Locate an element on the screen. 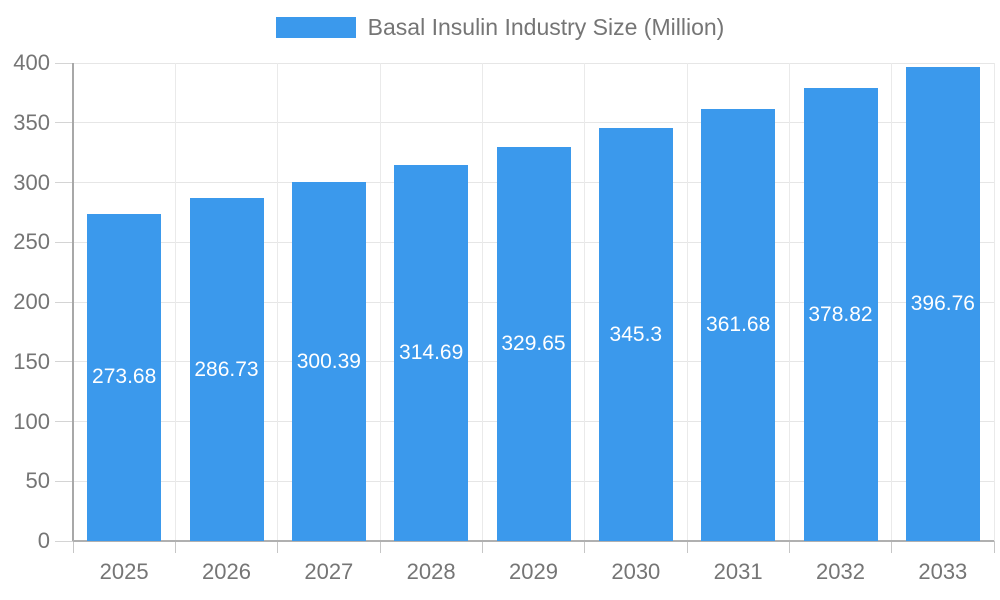  y-axis-line is located at coordinates (73, 302).